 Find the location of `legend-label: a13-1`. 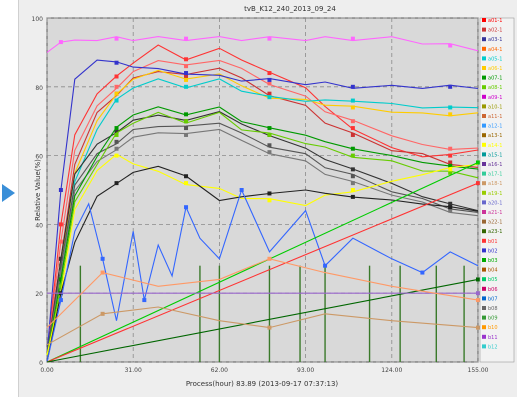

legend-label: a13-1 is located at coordinates (495, 136).